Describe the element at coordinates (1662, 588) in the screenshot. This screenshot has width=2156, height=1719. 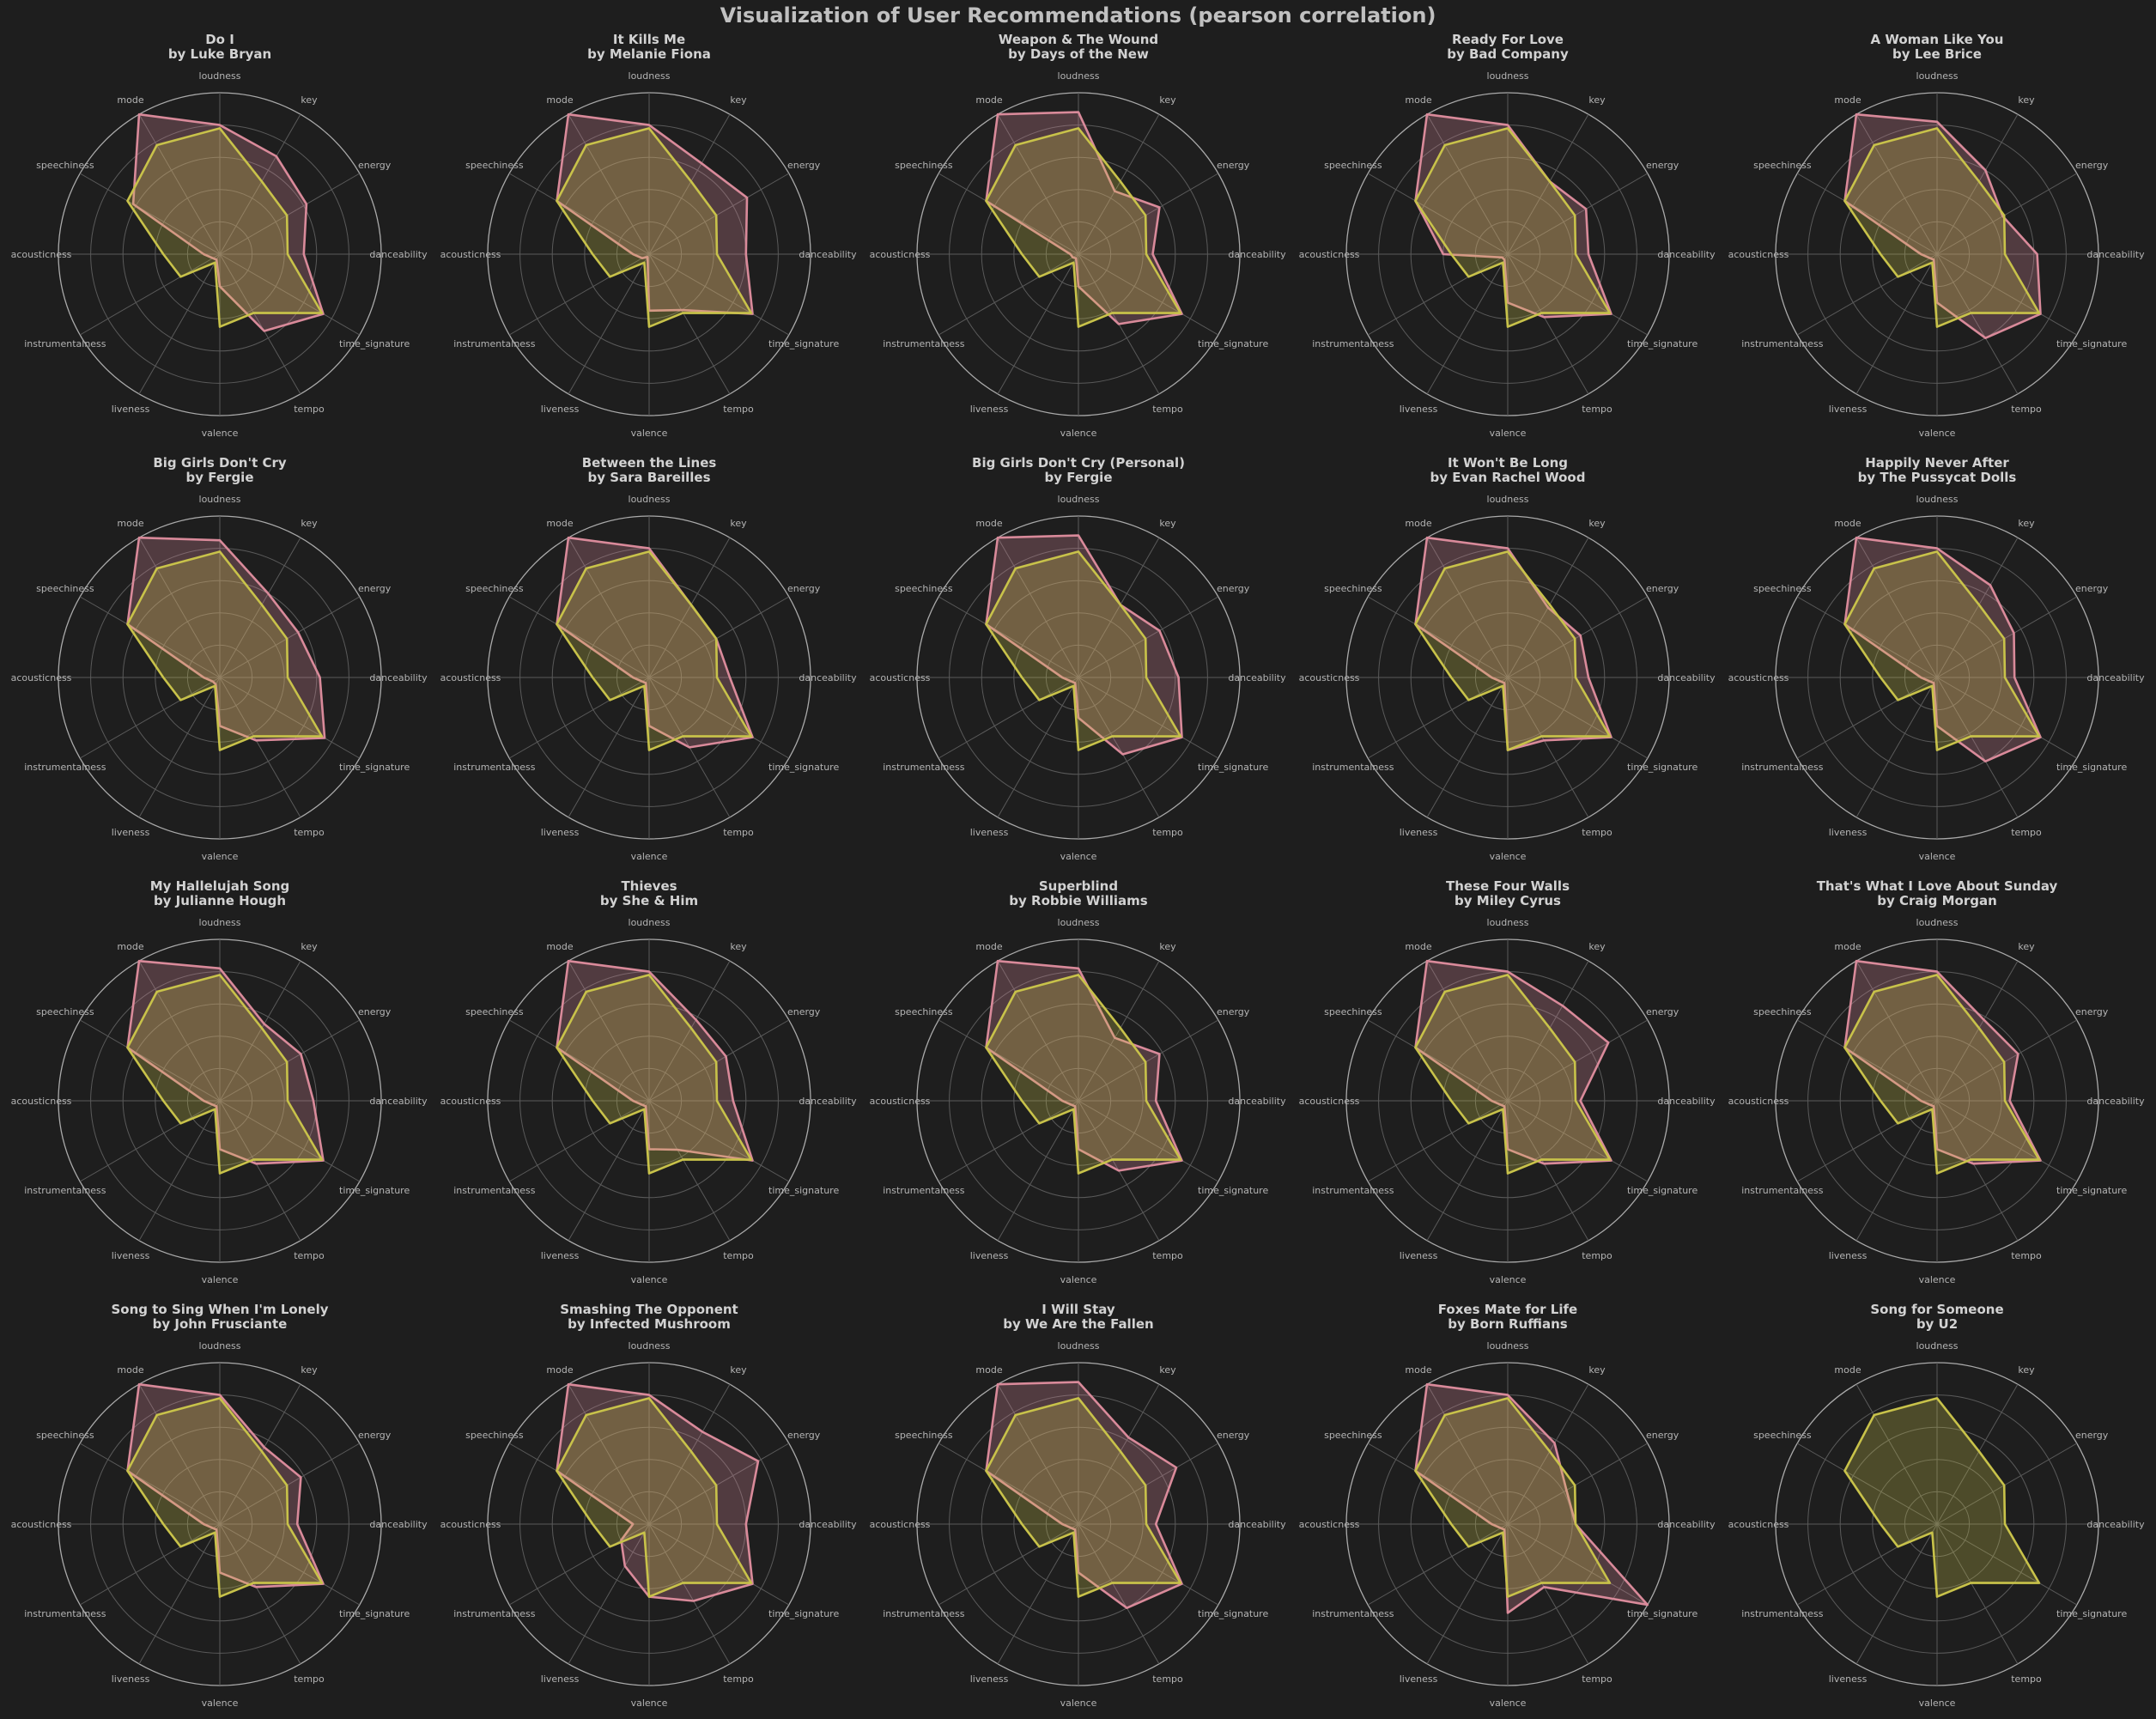
I see `axis-label-energy: energy` at that location.